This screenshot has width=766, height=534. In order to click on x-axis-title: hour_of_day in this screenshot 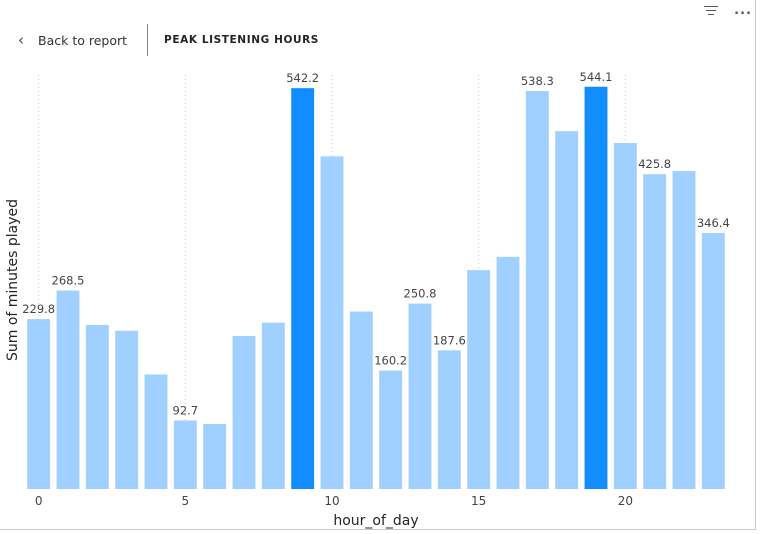, I will do `click(375, 521)`.